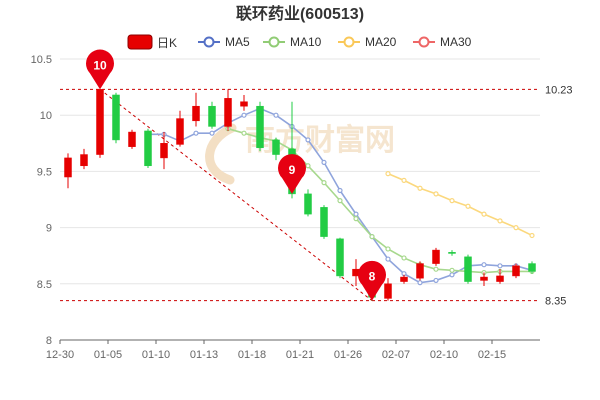 This screenshot has width=600, height=400. I want to click on x-tick-label: 01-21, so click(300, 355).